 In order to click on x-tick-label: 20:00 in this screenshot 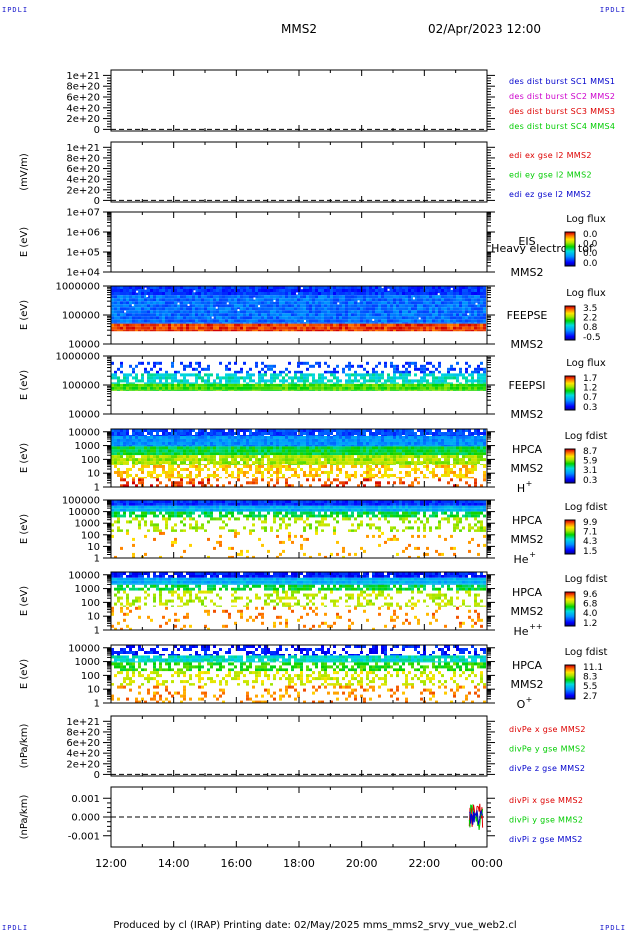, I will do `click(362, 863)`.